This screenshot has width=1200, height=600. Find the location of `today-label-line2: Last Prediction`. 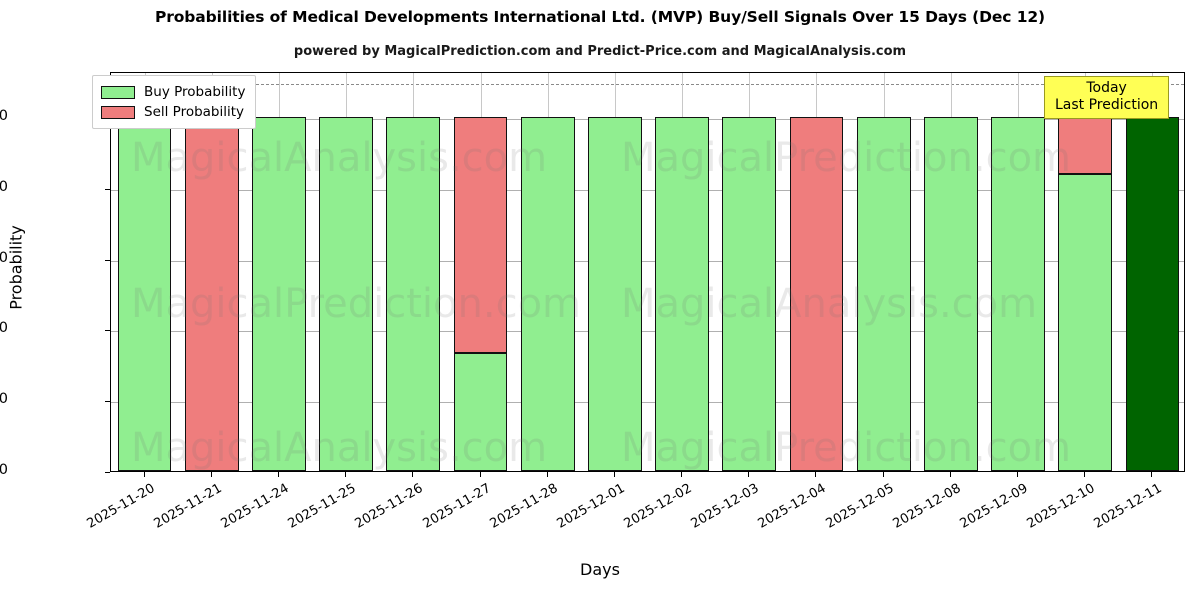

today-label-line2: Last Prediction is located at coordinates (1107, 104).